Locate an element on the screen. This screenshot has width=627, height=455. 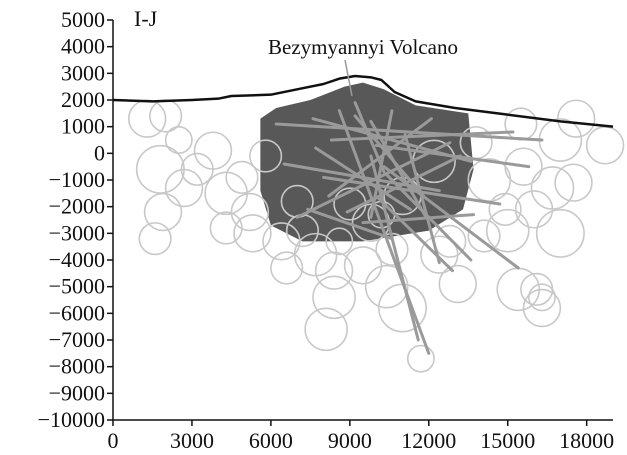
y-tick-label: −1000 is located at coordinates (77, 179).